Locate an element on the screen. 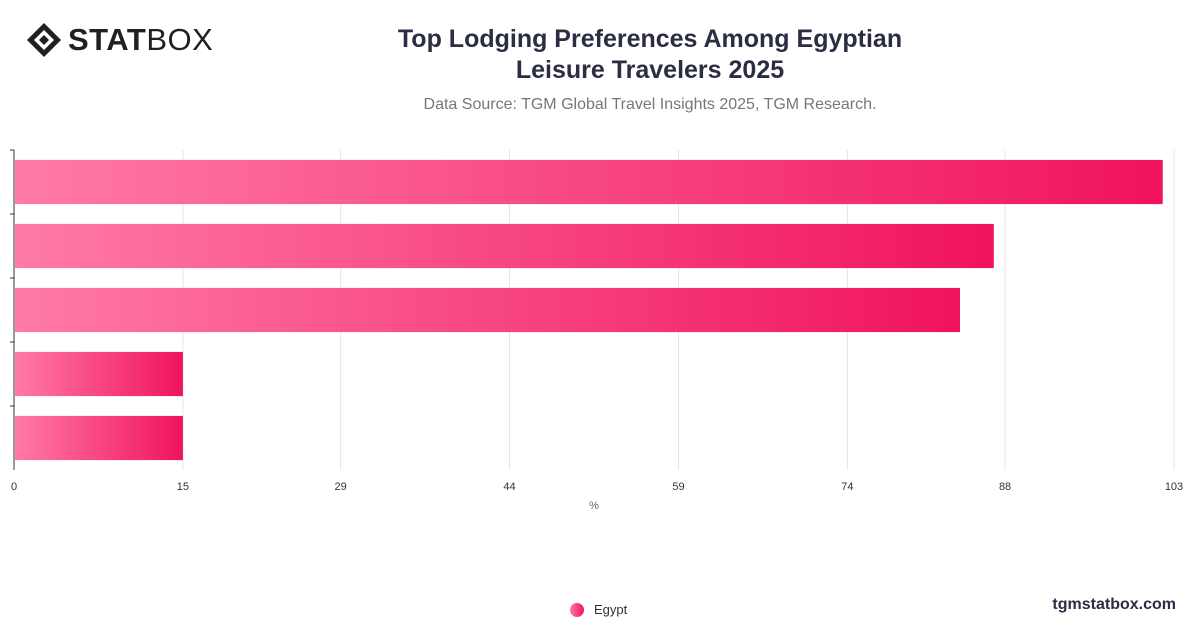 The height and width of the screenshot is (628, 1200). x-tick-label: 74 is located at coordinates (847, 487).